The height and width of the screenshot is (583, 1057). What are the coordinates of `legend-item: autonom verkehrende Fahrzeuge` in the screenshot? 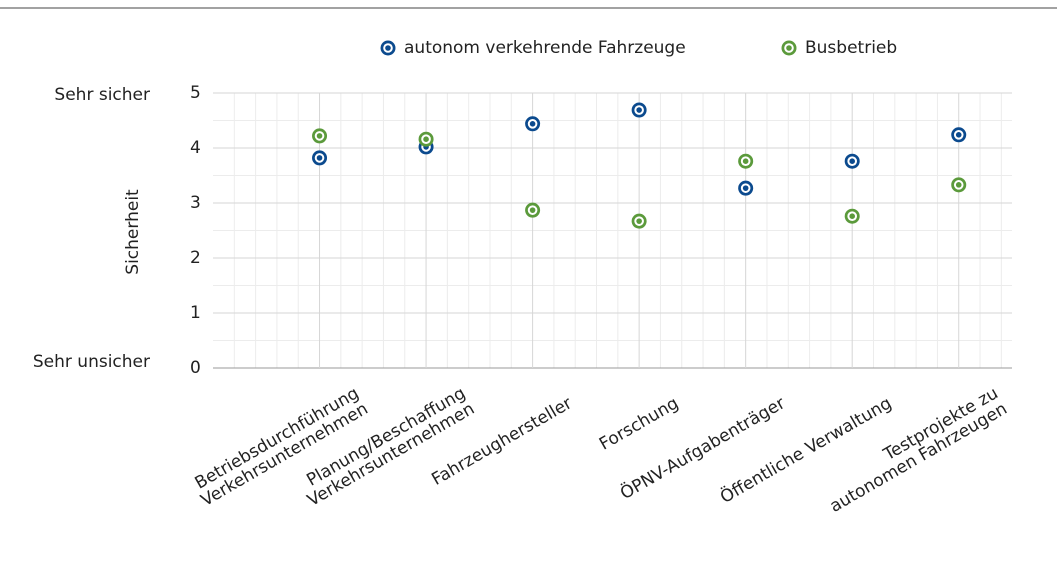 It's located at (533, 48).